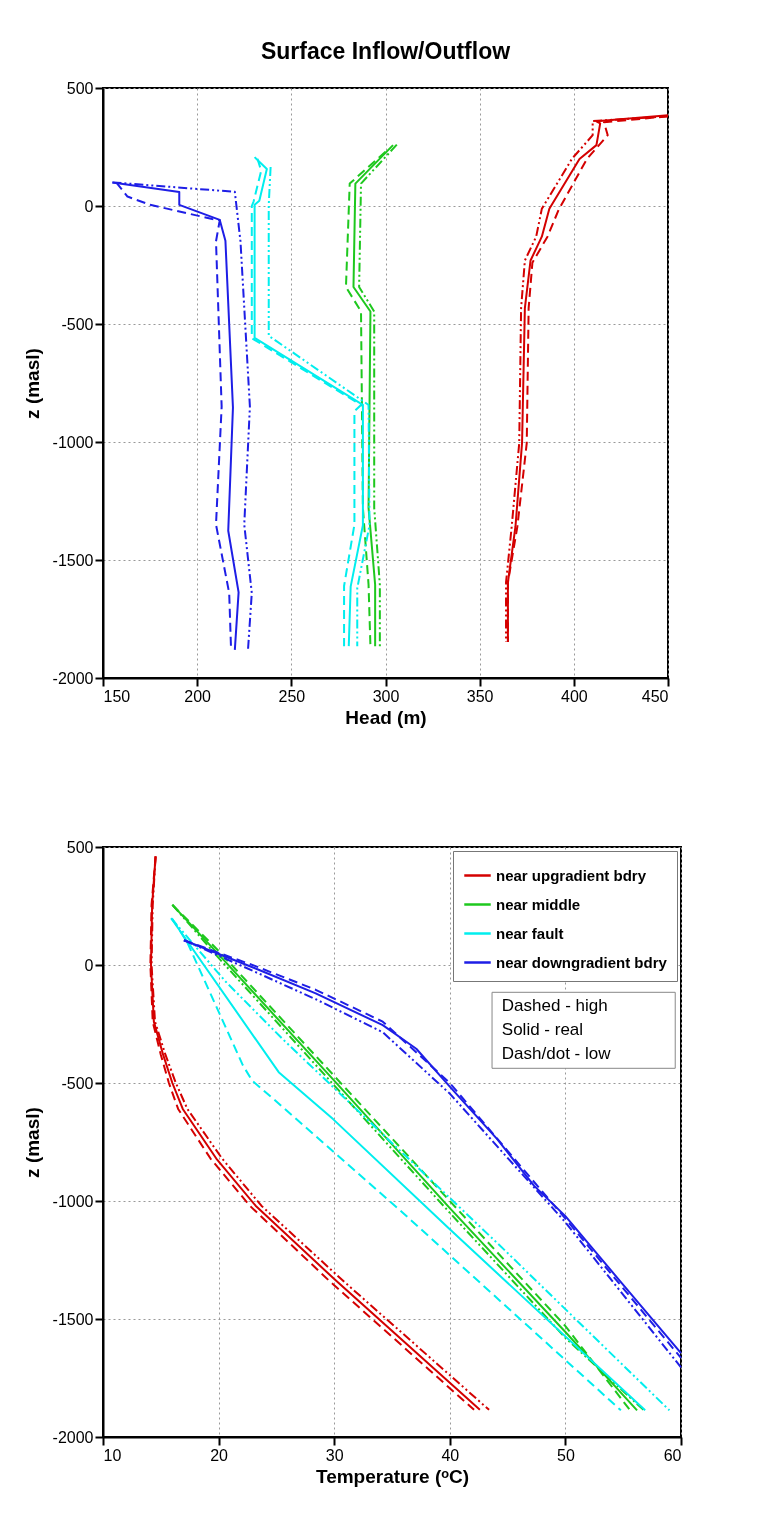  Describe the element at coordinates (112, 1455) in the screenshot. I see `x-tick-label: 10` at that location.